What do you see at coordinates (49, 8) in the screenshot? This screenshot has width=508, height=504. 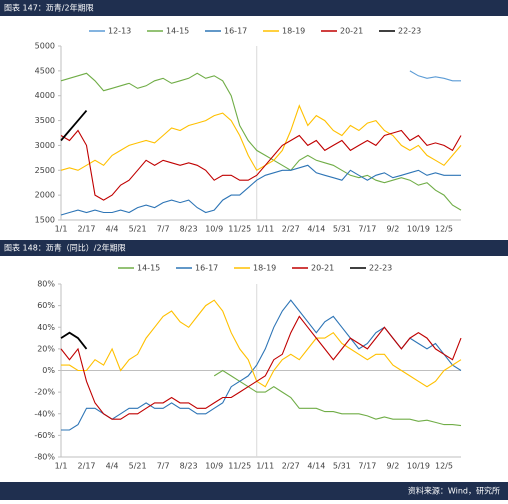 I see `chart-title: 图表 147：沥青/2年期限` at bounding box center [49, 8].